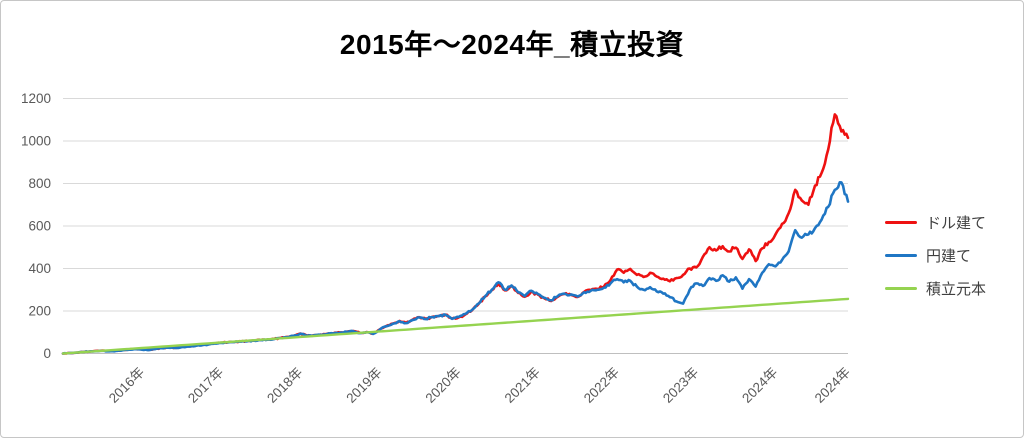  I want to click on legend: ドル建て 円建て 積立元本, so click(935, 261).